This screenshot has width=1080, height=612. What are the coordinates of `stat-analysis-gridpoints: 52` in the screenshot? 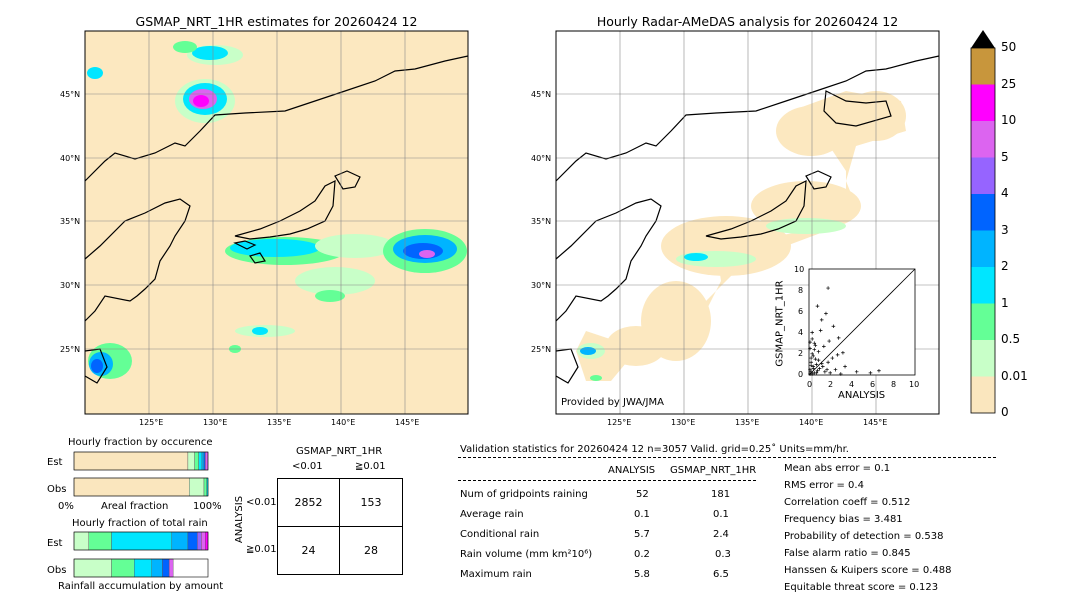 It's located at (642, 494).